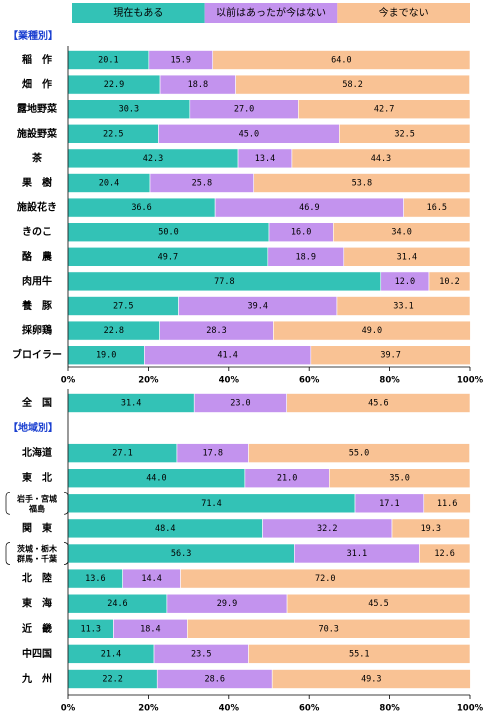 This screenshot has width=489, height=727. What do you see at coordinates (181, 61) in the screenshot?
I see `value-label: 15.9` at bounding box center [181, 61].